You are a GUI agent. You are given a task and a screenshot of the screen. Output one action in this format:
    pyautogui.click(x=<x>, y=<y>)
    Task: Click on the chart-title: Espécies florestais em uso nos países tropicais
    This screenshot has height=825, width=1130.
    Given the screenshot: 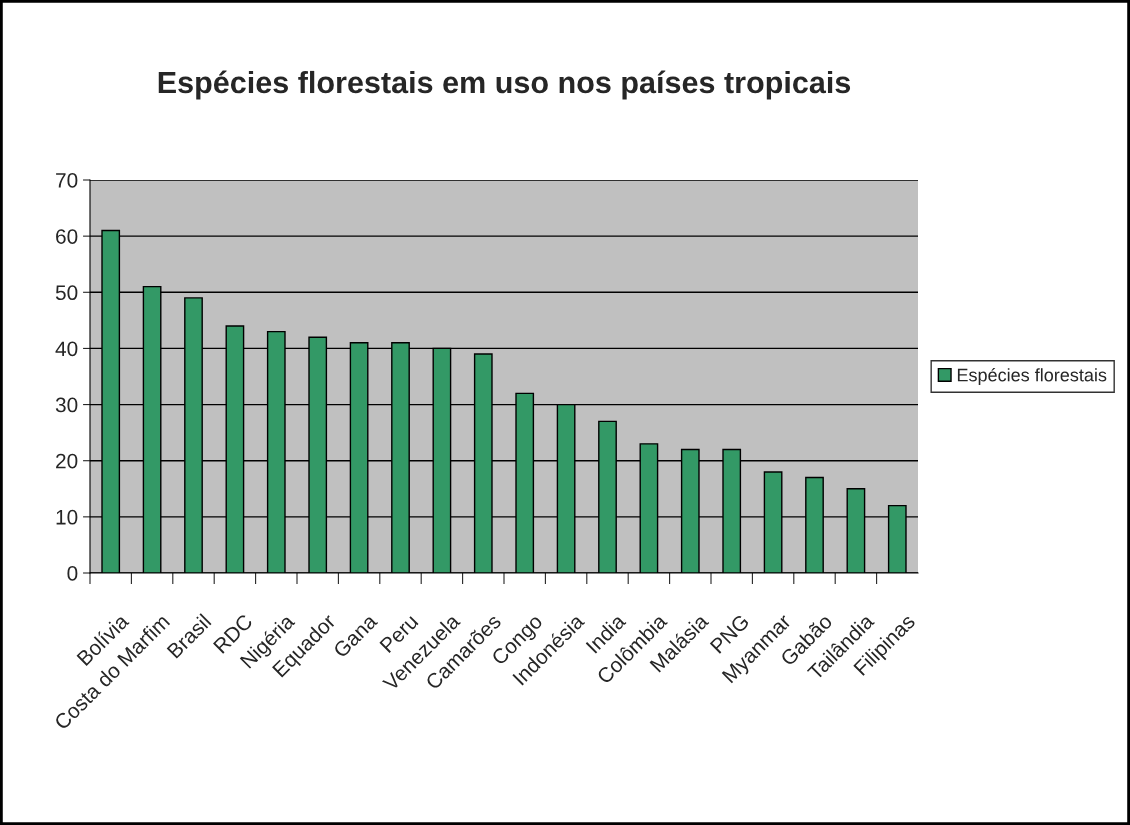 What is the action you would take?
    pyautogui.click(x=504, y=85)
    